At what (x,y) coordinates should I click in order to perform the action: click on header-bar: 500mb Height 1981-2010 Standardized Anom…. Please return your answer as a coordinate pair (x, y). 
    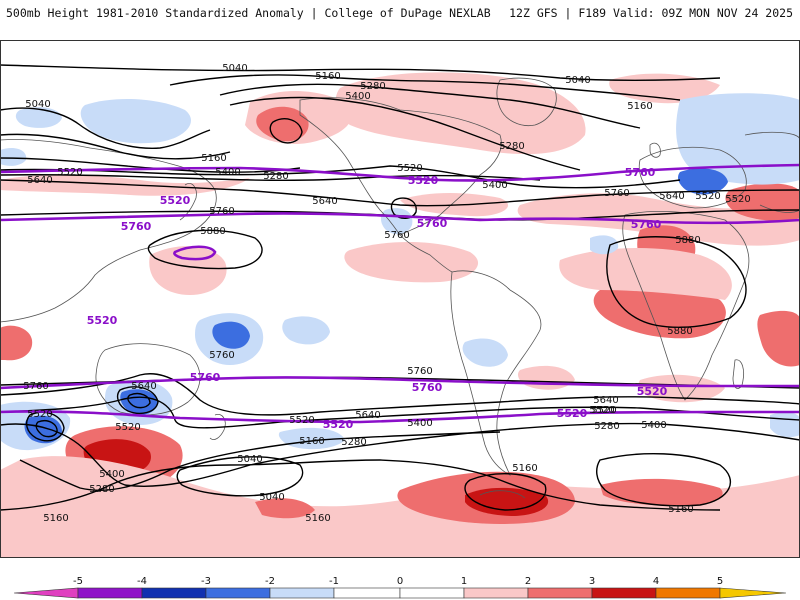
    Looking at the image, I should click on (400, 15).